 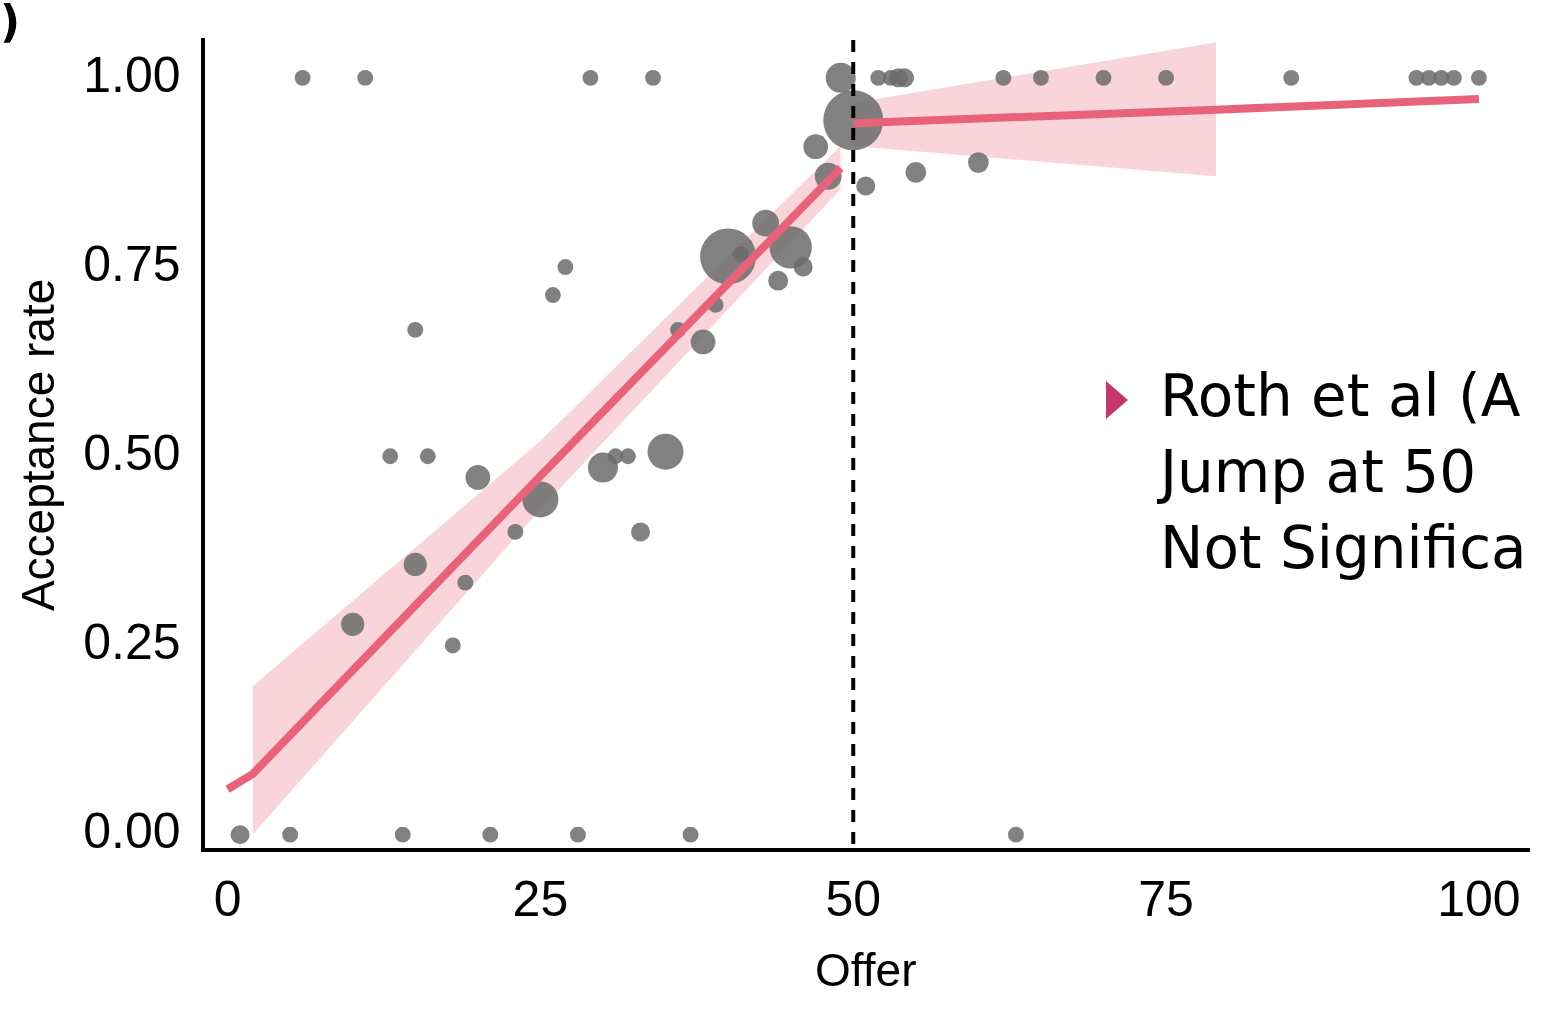 I want to click on x-tick-label: 50, so click(x=853, y=898).